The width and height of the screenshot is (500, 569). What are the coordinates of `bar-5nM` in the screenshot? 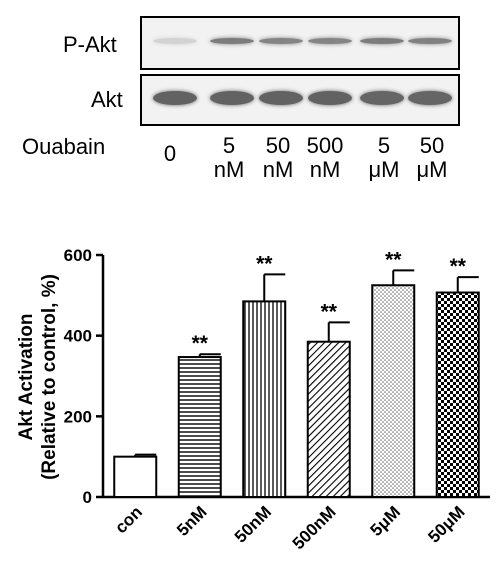 It's located at (199, 427).